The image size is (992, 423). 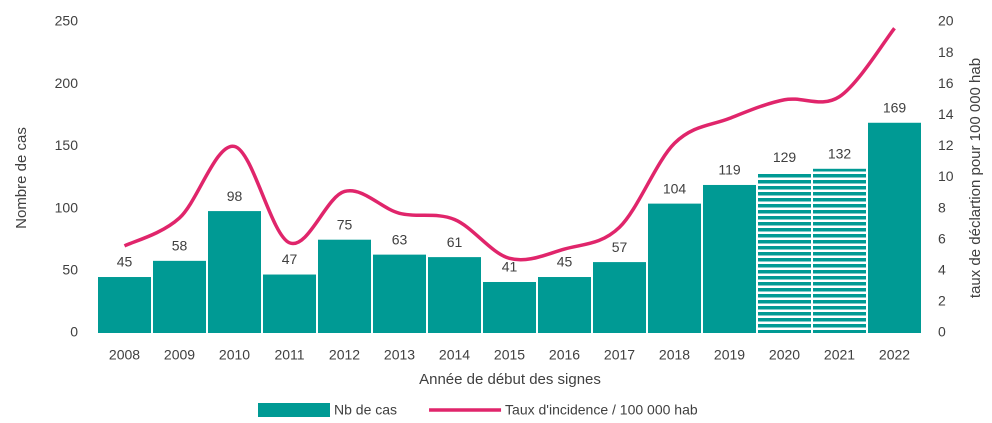 I want to click on data-label: 41, so click(x=510, y=267).